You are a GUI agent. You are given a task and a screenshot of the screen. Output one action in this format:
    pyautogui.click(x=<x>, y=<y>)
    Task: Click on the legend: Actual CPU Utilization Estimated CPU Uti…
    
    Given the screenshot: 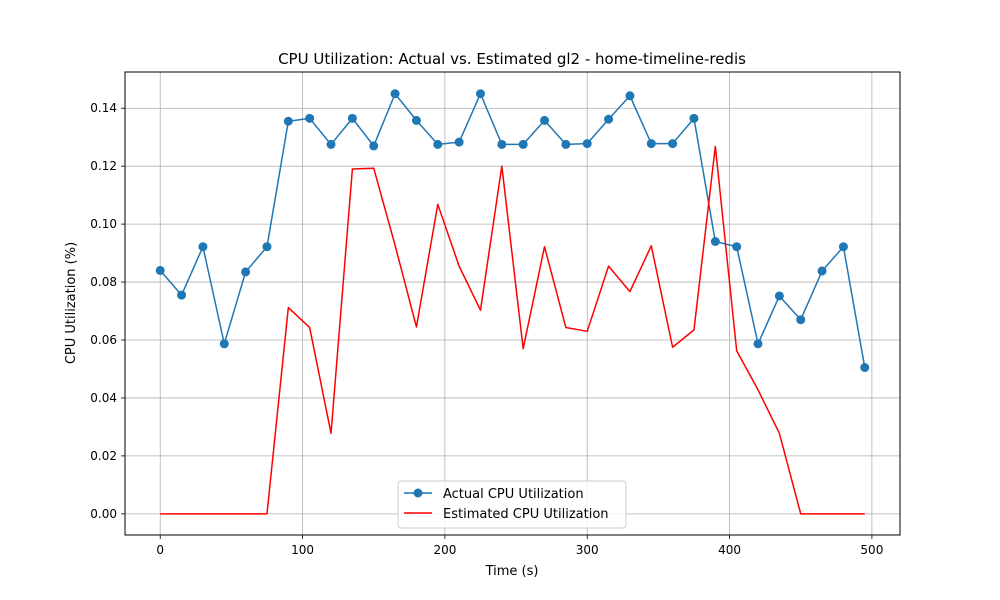 What is the action you would take?
    pyautogui.click(x=512, y=504)
    